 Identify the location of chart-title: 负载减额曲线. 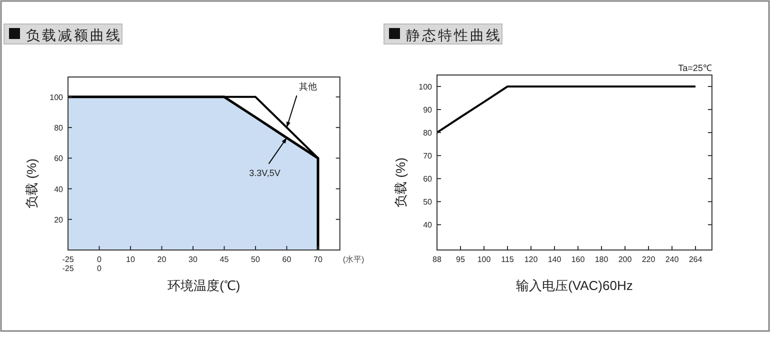
(74, 35).